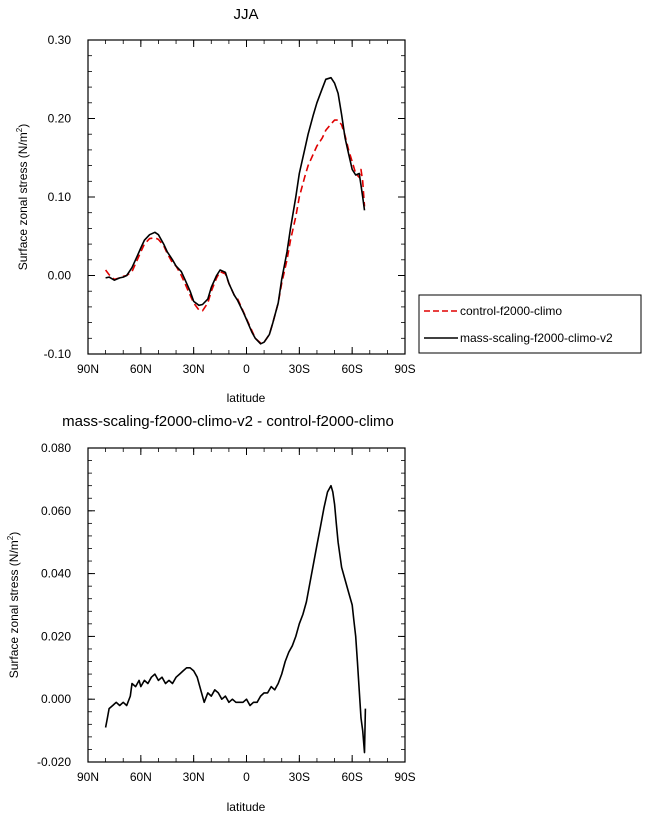 Image resolution: width=647 pixels, height=819 pixels. I want to click on legend-label-mass-scaling: mass-scaling-f2000-climo-v2, so click(536, 338).